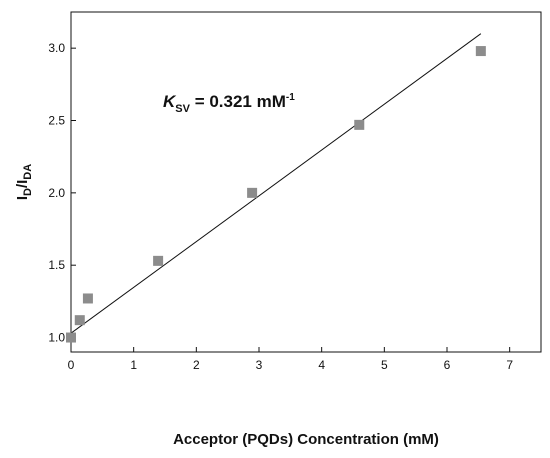 The image size is (550, 458). Describe the element at coordinates (182, 109) in the screenshot. I see `annotation-k-subscript: SV` at that location.